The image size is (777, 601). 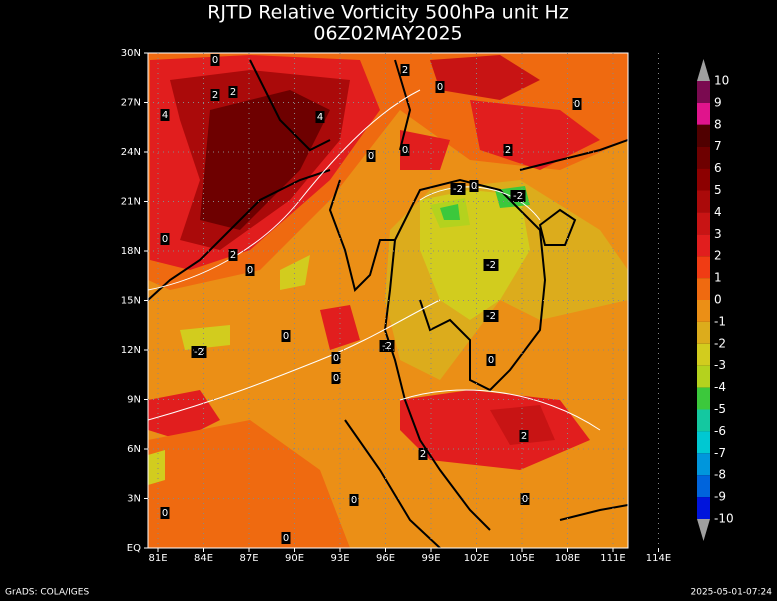 I want to click on lon-label: 96E, so click(x=385, y=558).